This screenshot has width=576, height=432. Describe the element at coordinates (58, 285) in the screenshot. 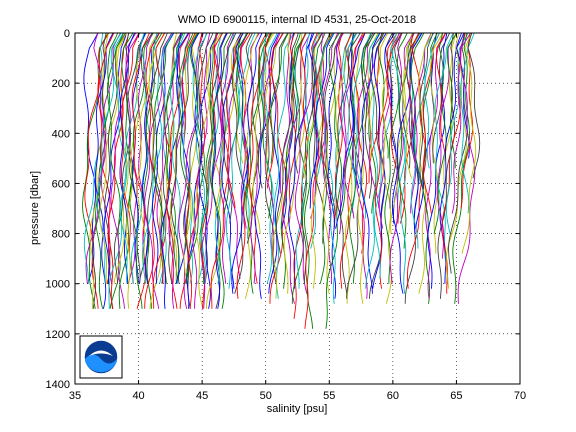

I see `y-tick-label: 1000` at that location.